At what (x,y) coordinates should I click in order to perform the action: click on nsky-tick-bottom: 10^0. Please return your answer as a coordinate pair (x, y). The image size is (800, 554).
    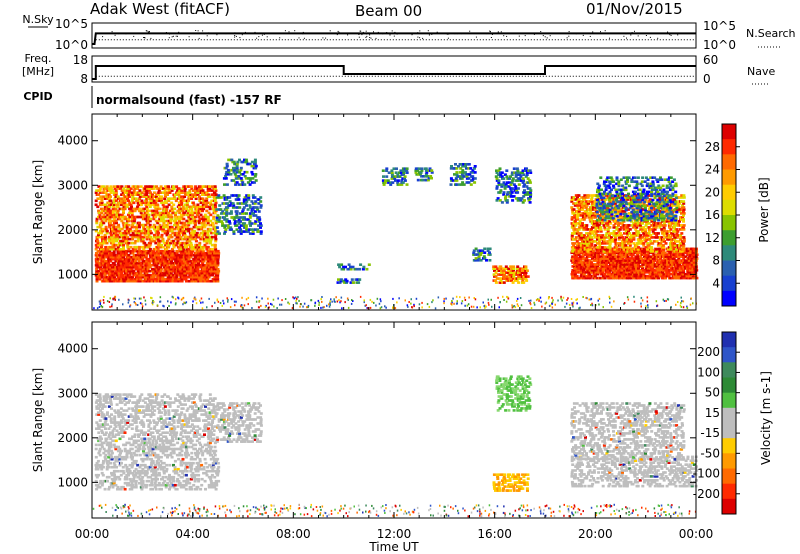
    Looking at the image, I should click on (71, 45).